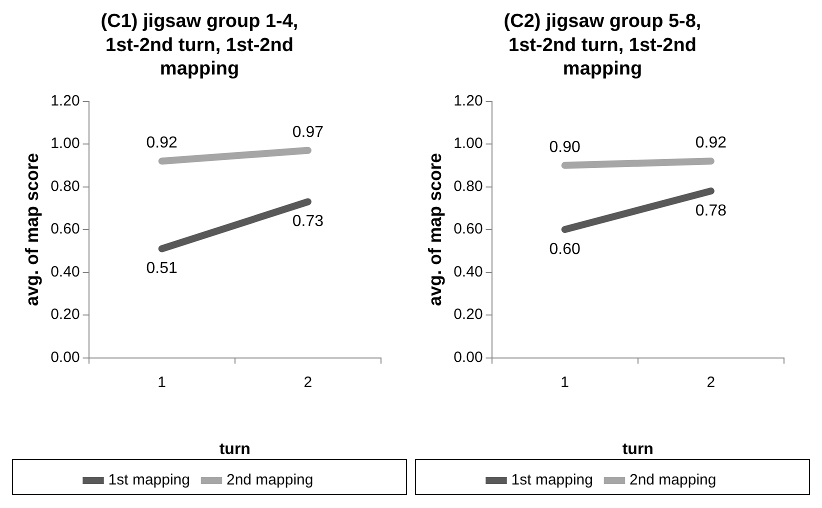 Image resolution: width=822 pixels, height=508 pixels. What do you see at coordinates (308, 221) in the screenshot?
I see `data-label: 0.73` at bounding box center [308, 221].